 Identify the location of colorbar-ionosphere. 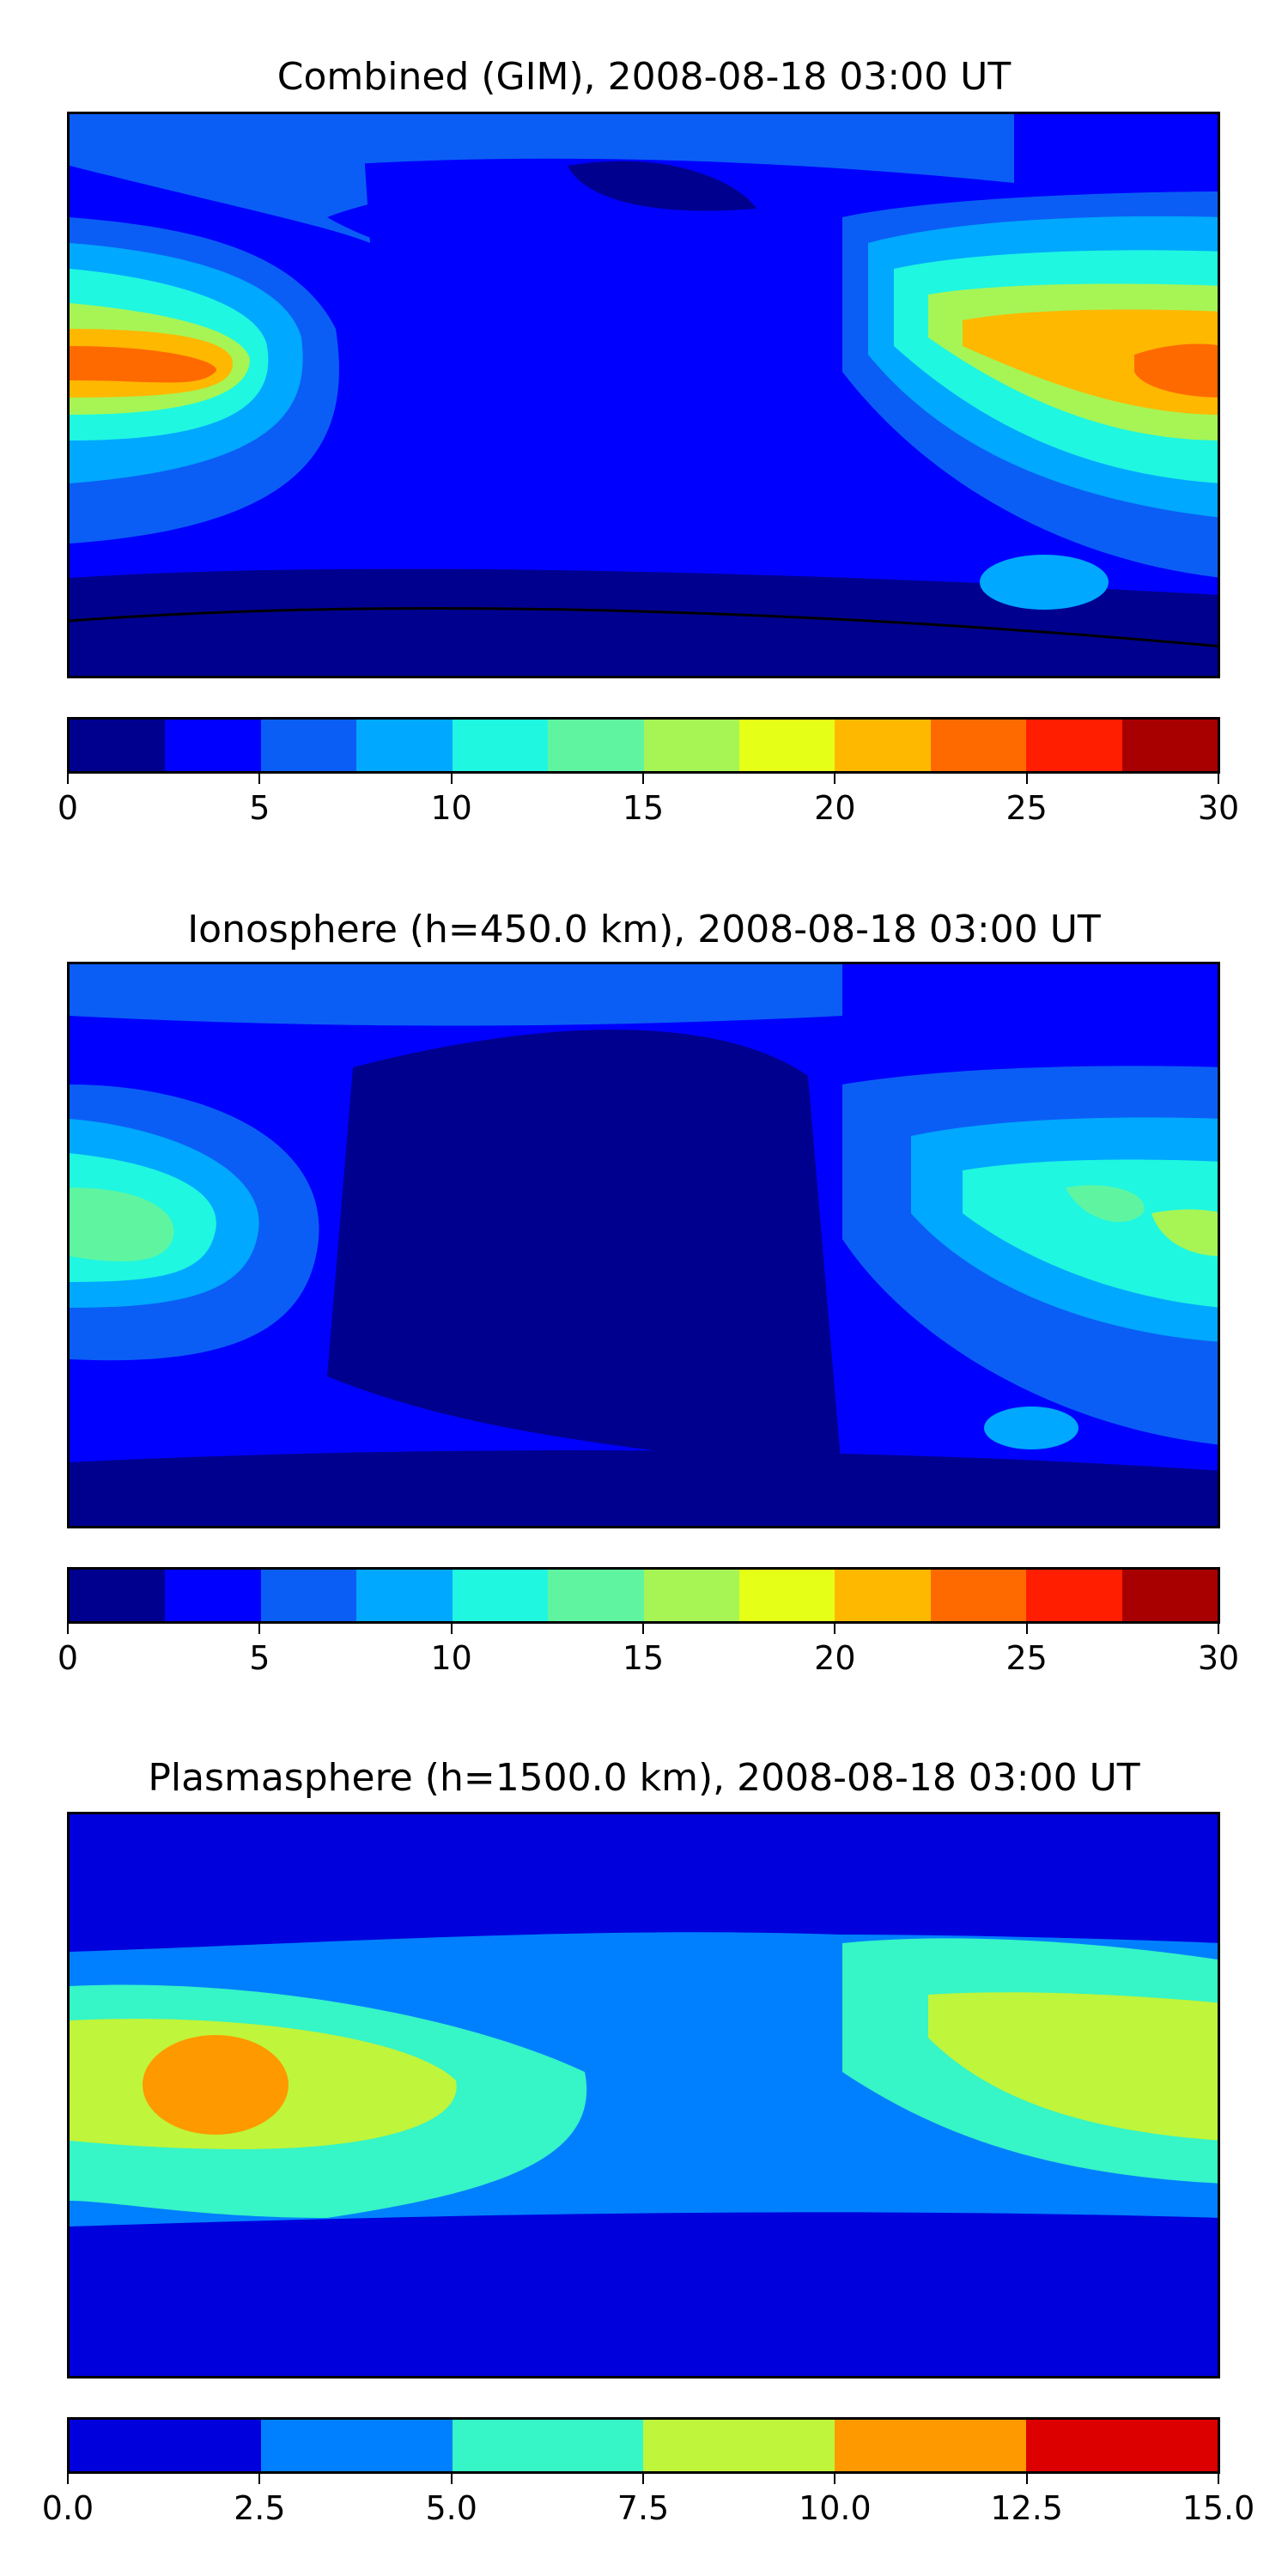
(643, 1595).